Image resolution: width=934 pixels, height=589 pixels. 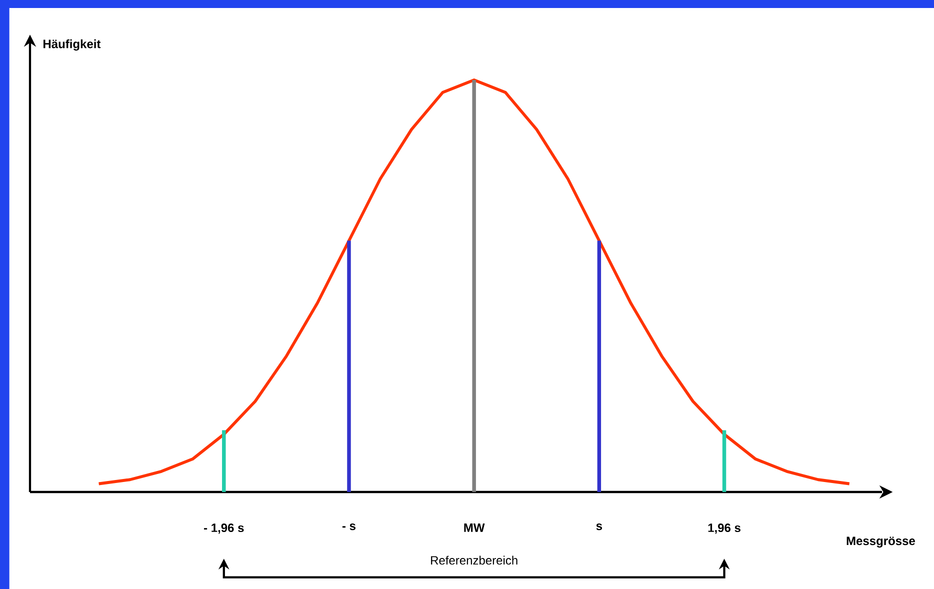 What do you see at coordinates (224, 529) in the screenshot?
I see `x-tick-label: - 1,96 s` at bounding box center [224, 529].